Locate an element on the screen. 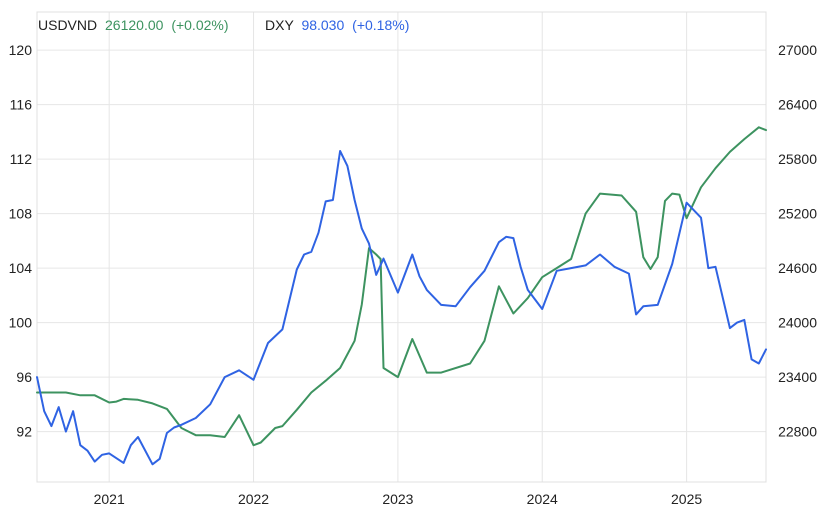  x-tick-label: 2025 is located at coordinates (686, 499).